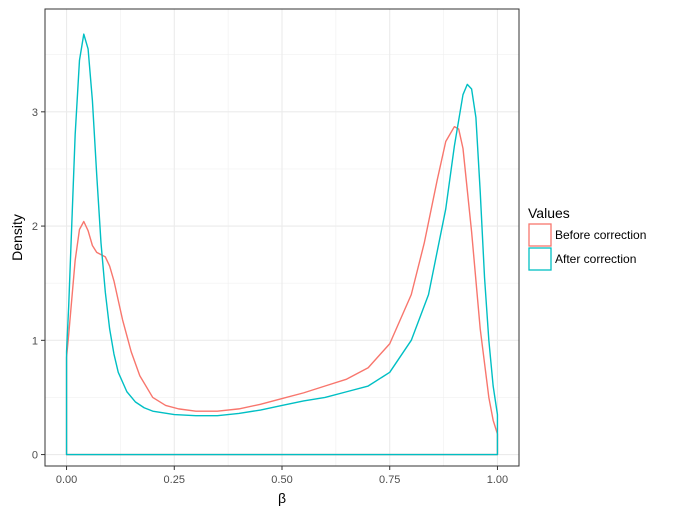  What do you see at coordinates (281, 480) in the screenshot?
I see `x-tick-label: 0.50` at bounding box center [281, 480].